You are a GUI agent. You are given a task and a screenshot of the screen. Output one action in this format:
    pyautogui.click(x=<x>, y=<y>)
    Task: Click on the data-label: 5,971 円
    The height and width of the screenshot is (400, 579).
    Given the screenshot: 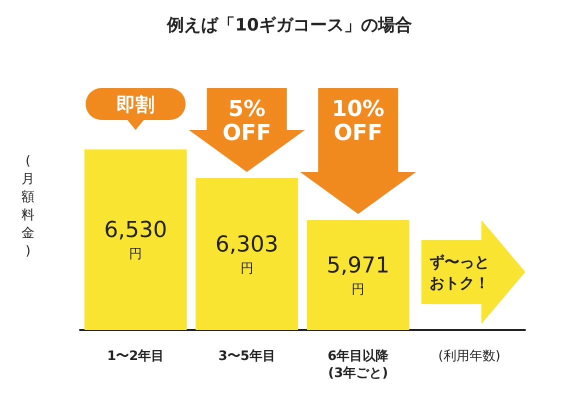 What is the action you would take?
    pyautogui.click(x=358, y=275)
    